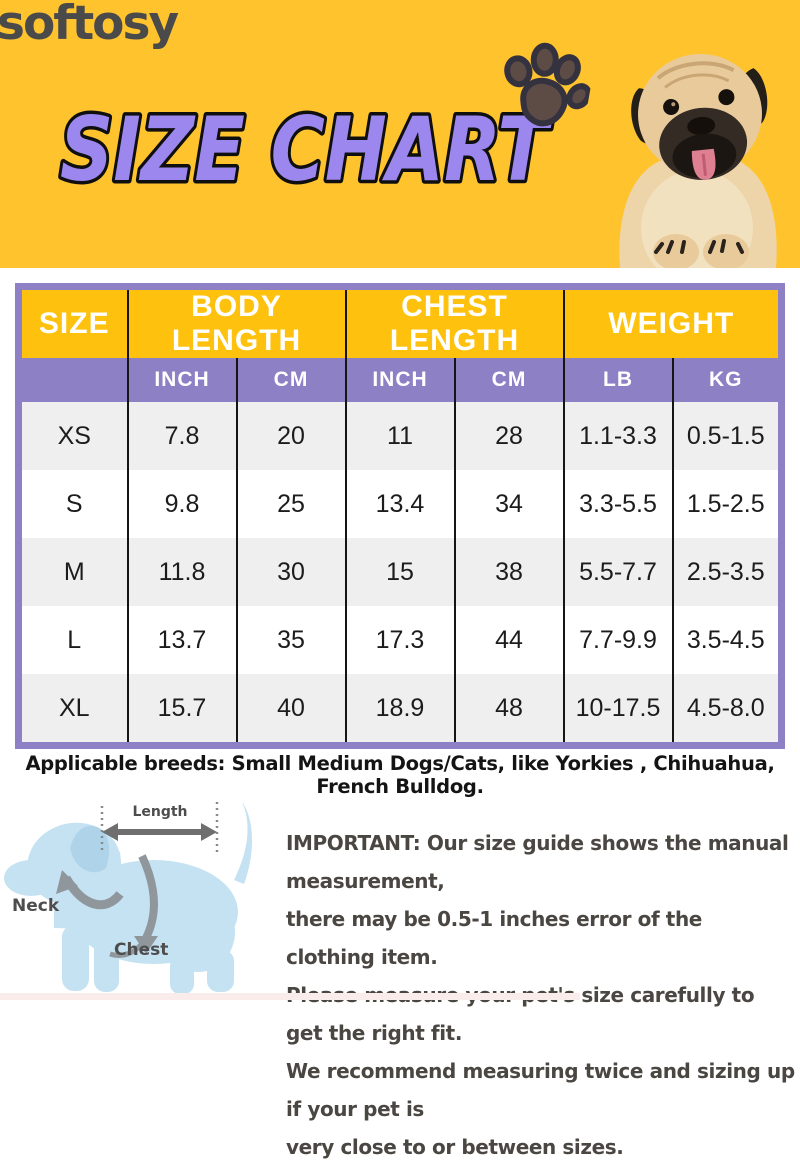 The image size is (800, 1166). I want to click on cell: 13.7, so click(181, 640).